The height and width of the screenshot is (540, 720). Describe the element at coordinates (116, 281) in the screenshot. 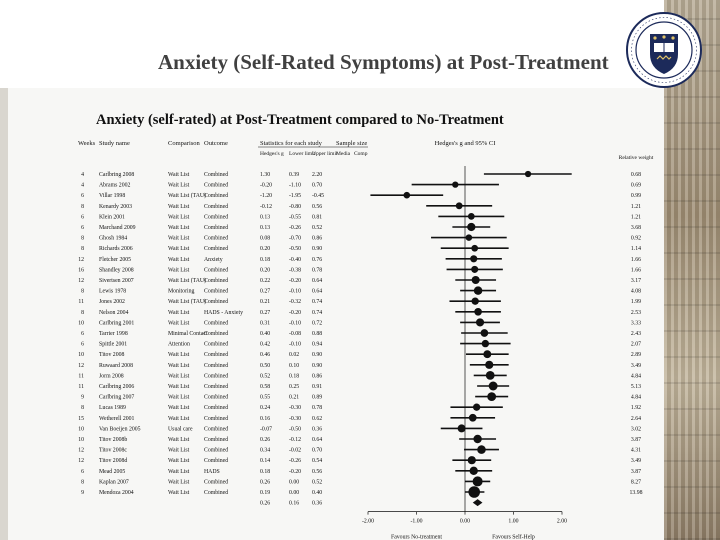

I see `study-name: Sivertsen 2007` at that location.